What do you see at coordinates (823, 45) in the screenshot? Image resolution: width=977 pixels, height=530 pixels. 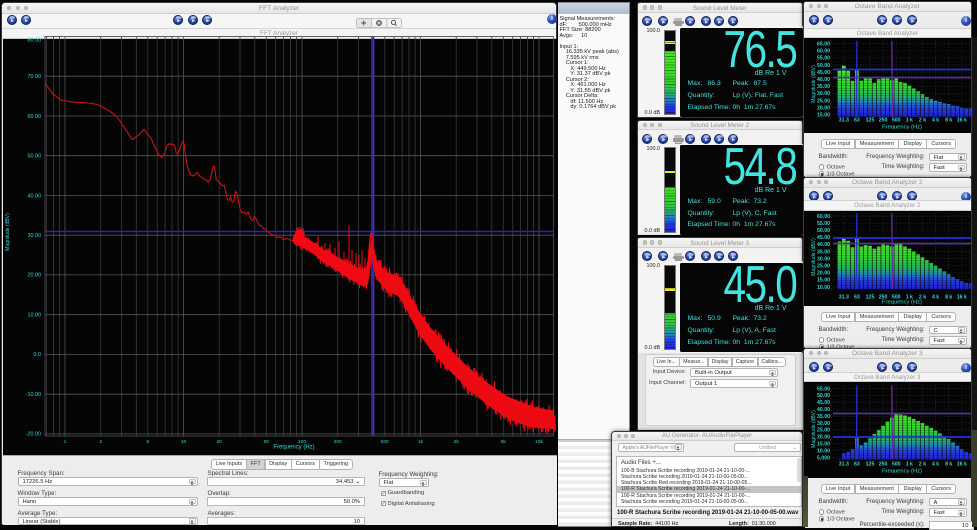 I see `svg-text: 65.00` at bounding box center [823, 45].